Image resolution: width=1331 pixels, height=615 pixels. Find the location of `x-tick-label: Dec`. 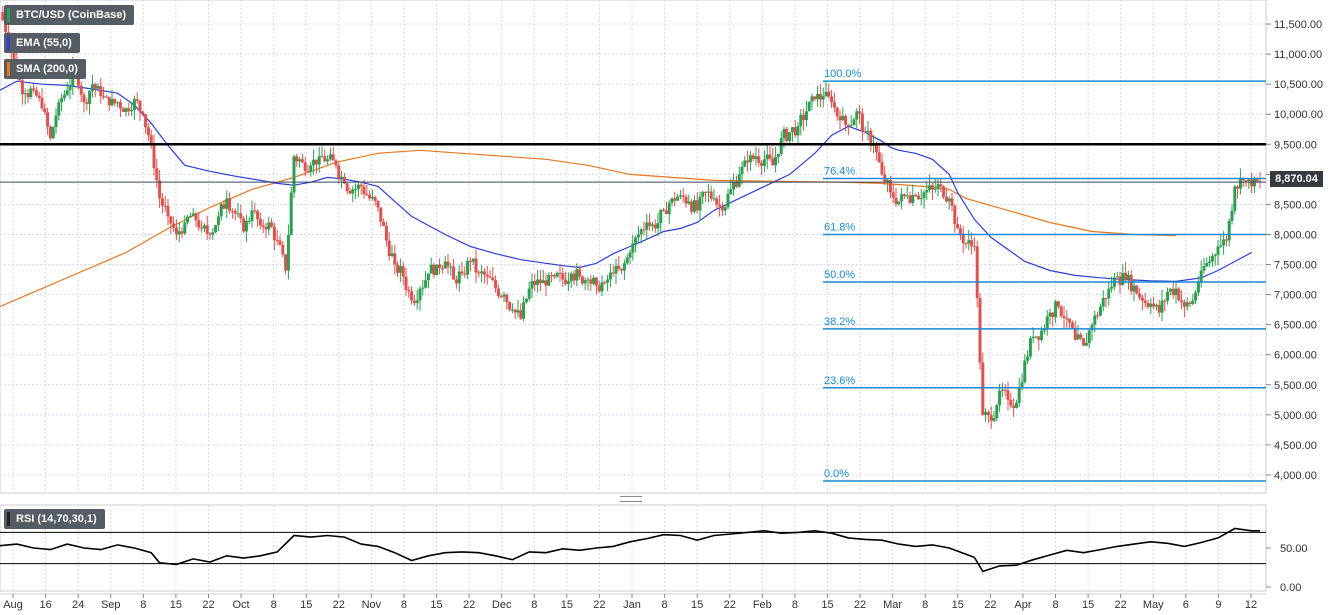

x-tick-label: Dec is located at coordinates (502, 605).